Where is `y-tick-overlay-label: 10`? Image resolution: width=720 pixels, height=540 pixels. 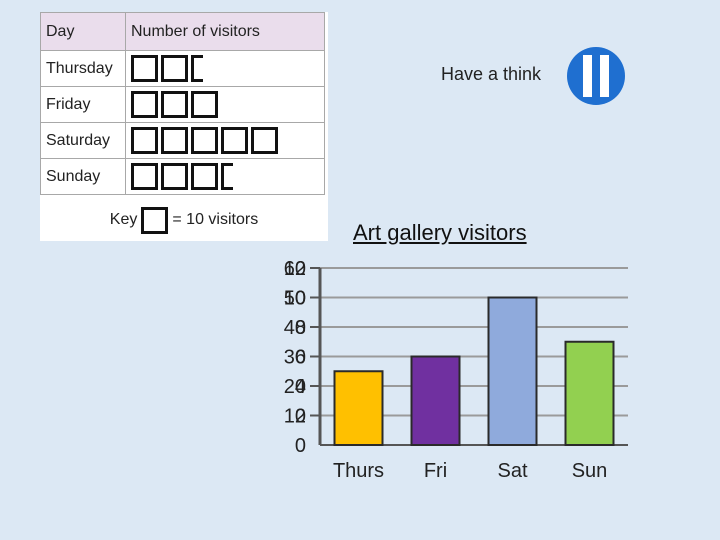
y-tick-overlay-label: 10 is located at coordinates (295, 299).